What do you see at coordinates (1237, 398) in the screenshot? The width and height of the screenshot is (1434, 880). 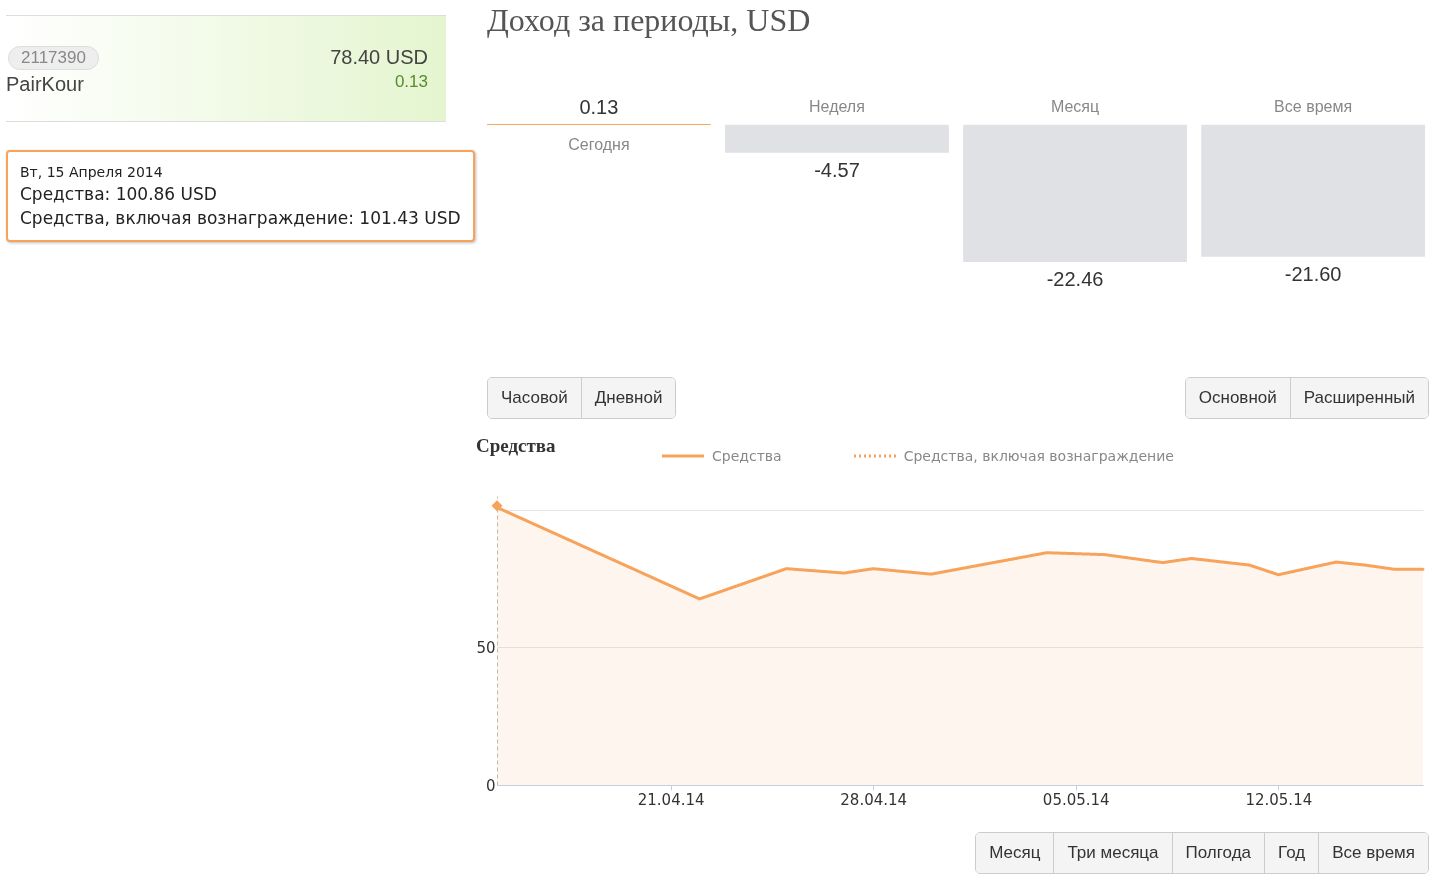 I see `text: Основной` at bounding box center [1237, 398].